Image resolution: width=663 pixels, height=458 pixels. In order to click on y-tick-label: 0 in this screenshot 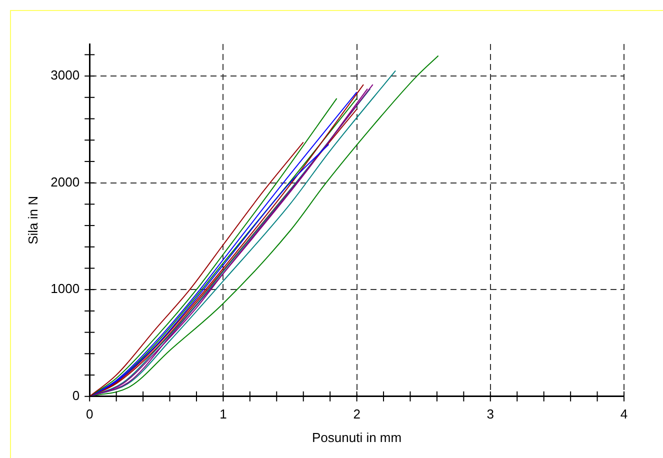, I will do `click(76, 395)`.